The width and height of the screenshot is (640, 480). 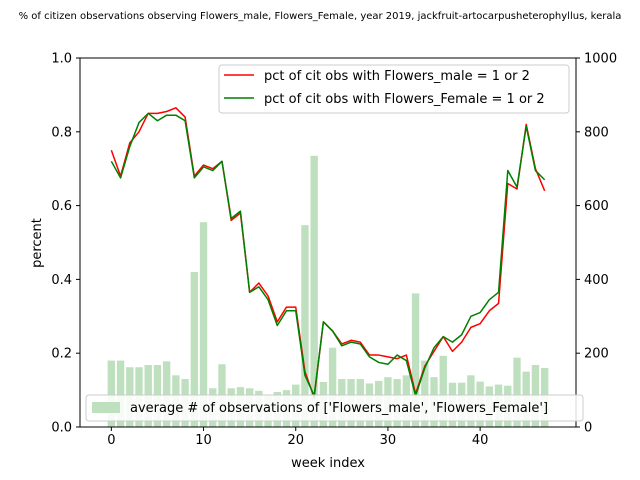 I want to click on y-axis-label-left: percent, so click(x=37, y=243).